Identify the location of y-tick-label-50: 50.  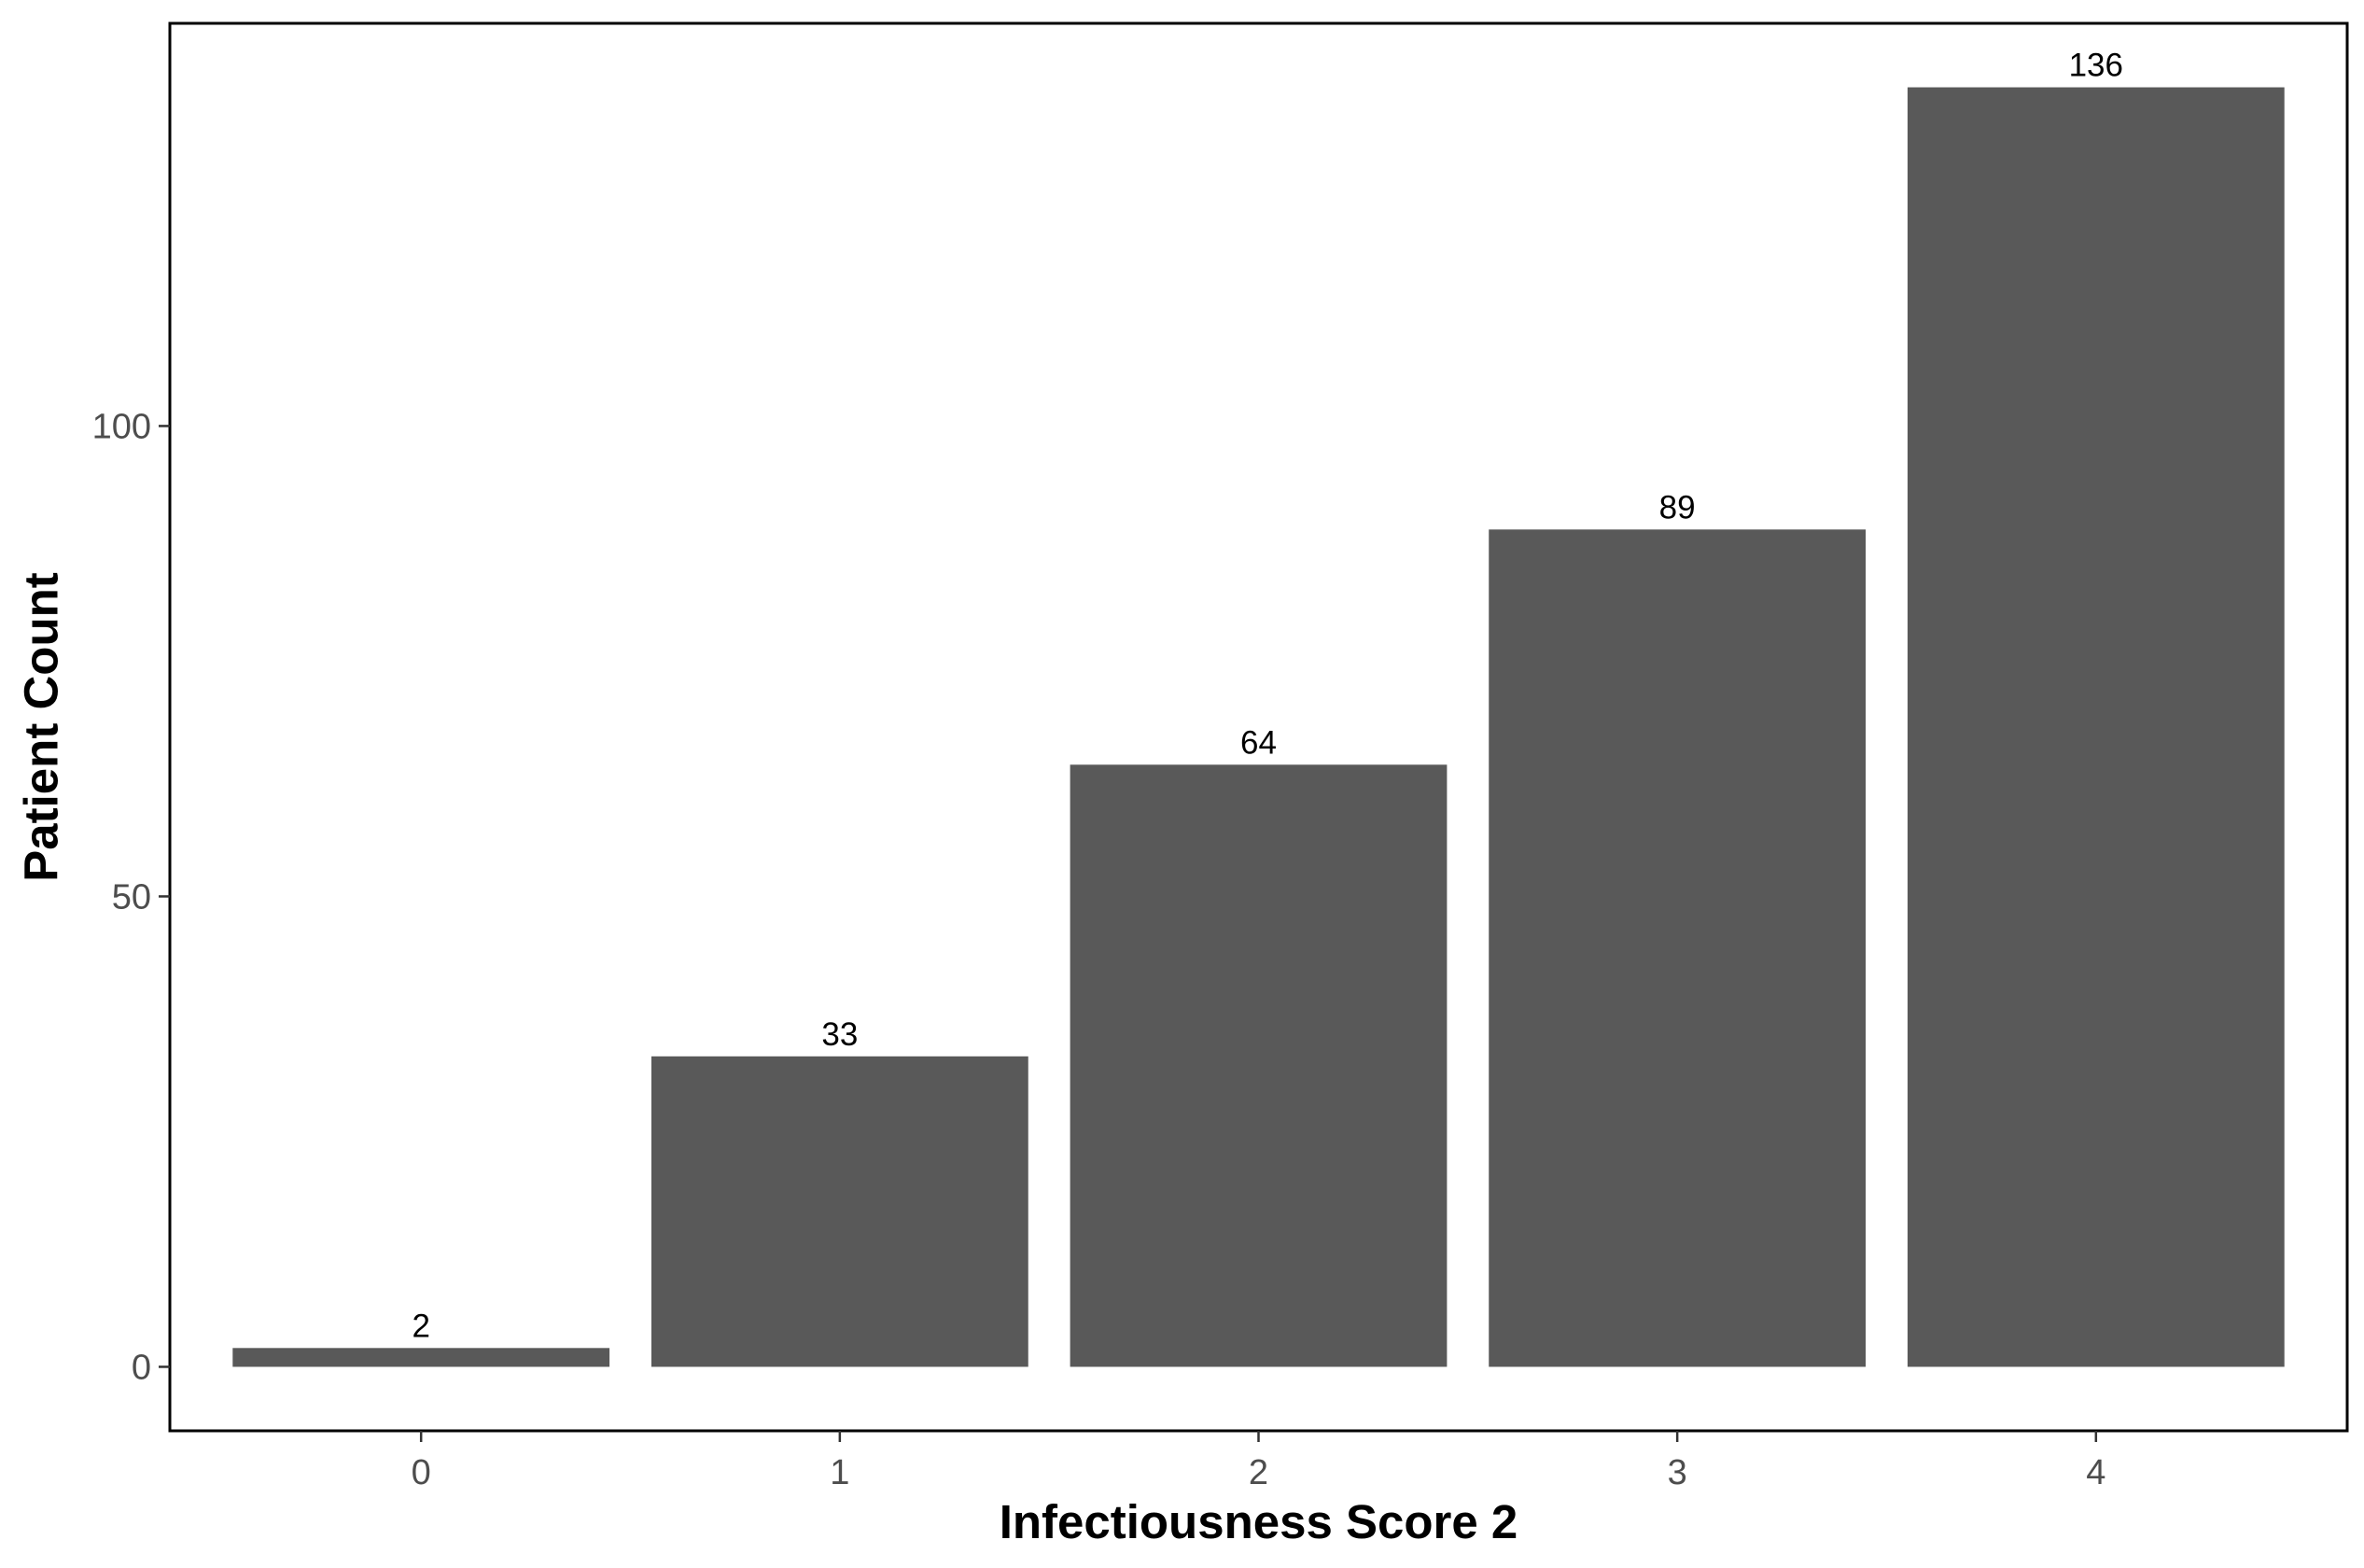
(131, 897).